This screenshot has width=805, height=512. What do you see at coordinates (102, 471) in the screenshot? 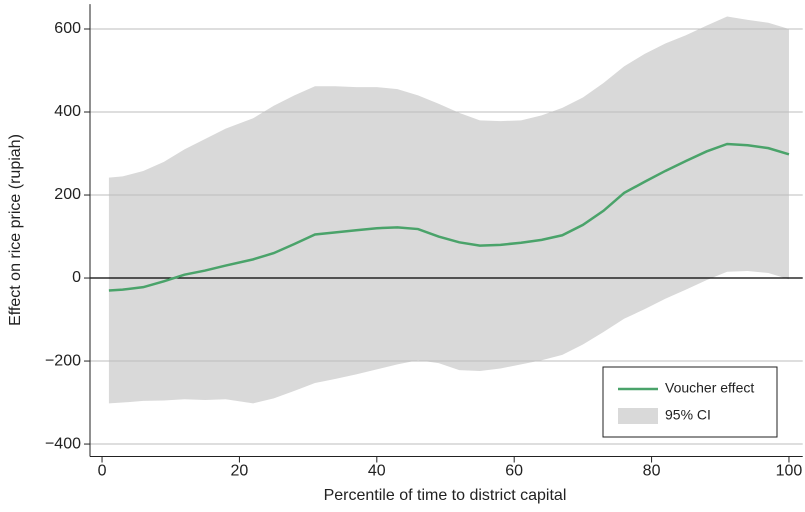
I see `x-tick-label: 0` at bounding box center [102, 471].